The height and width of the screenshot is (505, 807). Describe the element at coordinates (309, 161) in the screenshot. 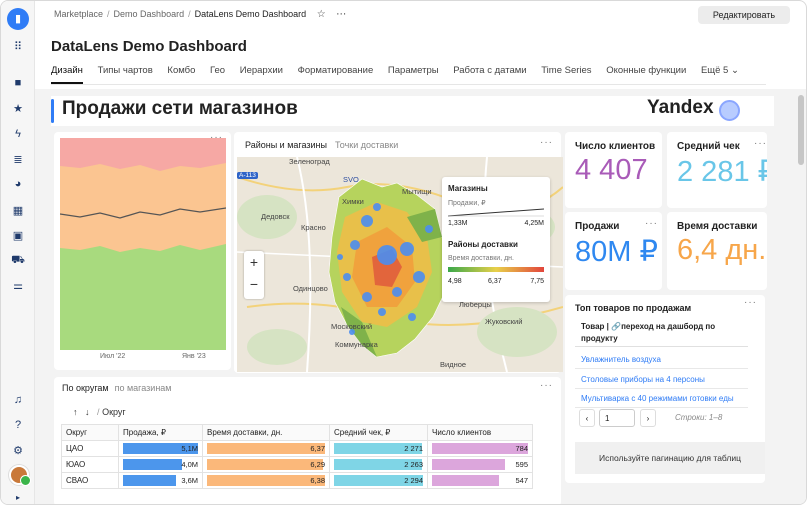

I see `map-city-label: Зеленоград` at that location.